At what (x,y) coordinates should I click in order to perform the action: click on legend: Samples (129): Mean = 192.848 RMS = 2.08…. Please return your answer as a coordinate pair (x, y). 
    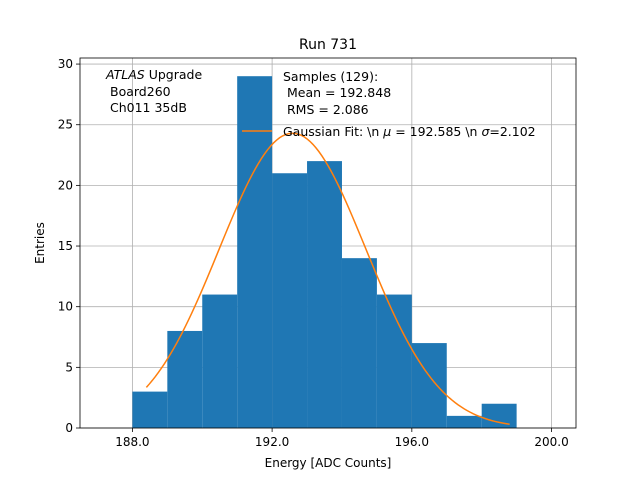
    Looking at the image, I should click on (389, 104).